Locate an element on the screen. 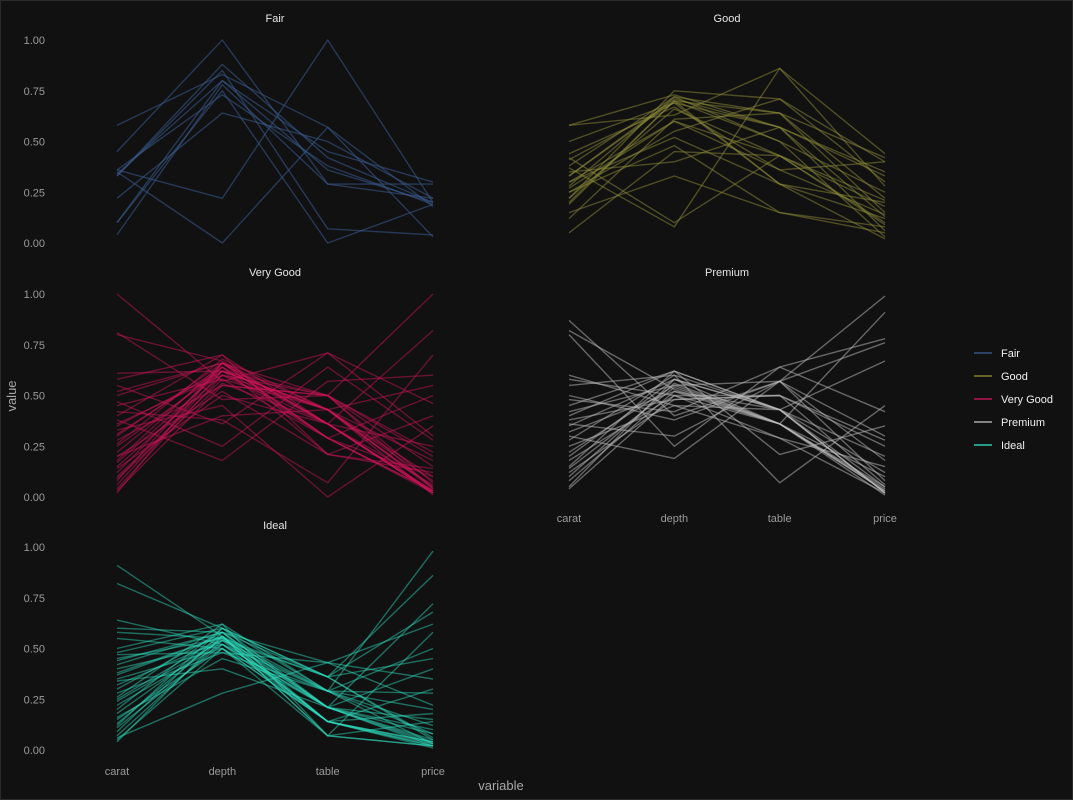  series-lines-very-good is located at coordinates (275, 395).